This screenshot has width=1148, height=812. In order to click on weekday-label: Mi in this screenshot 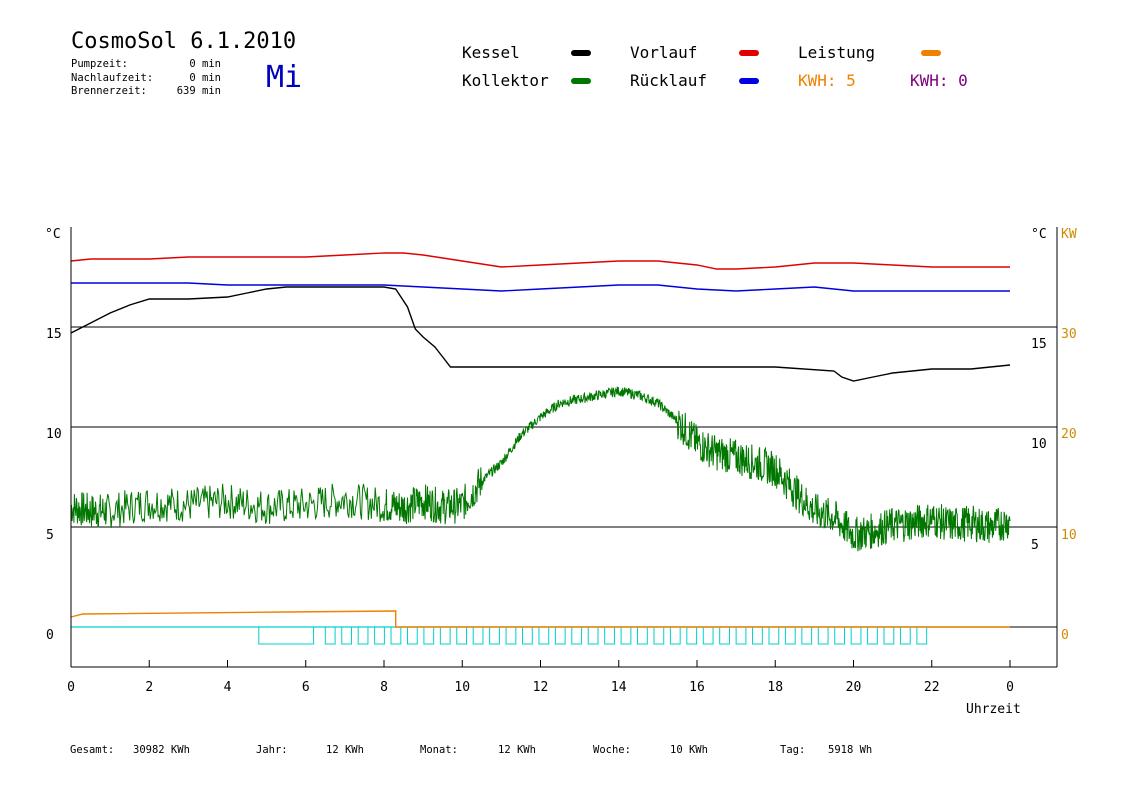, I will do `click(284, 77)`.